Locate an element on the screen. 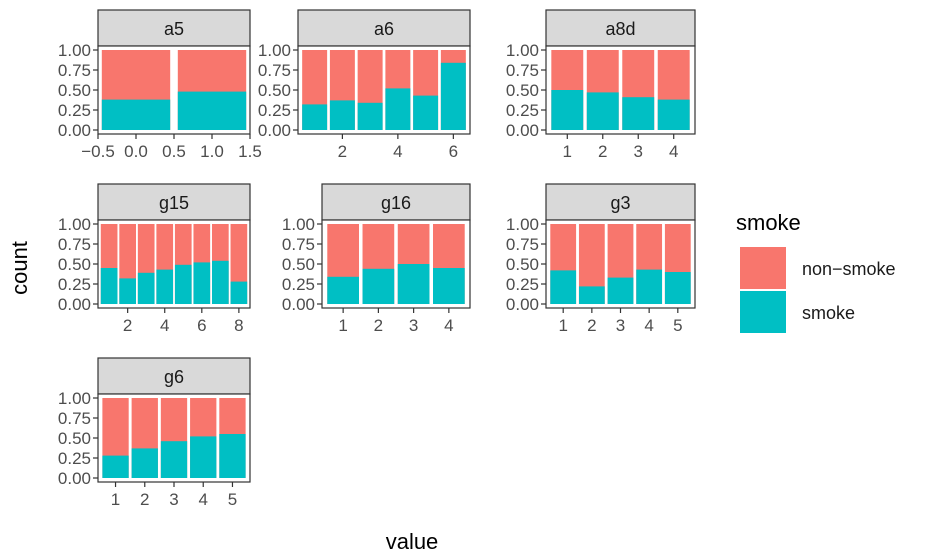 The height and width of the screenshot is (556, 928). facet-strip-label-a5: a5 is located at coordinates (174, 29).